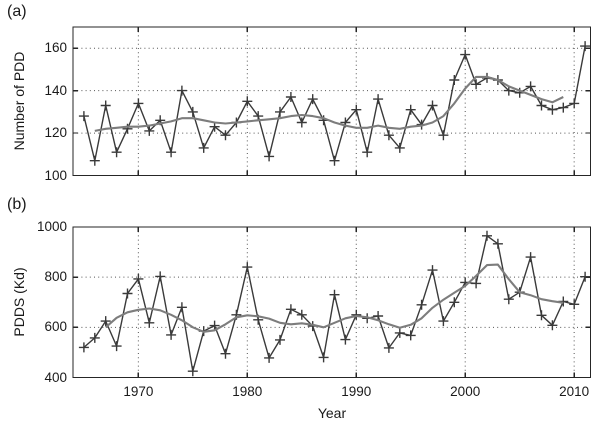 The width and height of the screenshot is (600, 429). Describe the element at coordinates (55, 327) in the screenshot. I see `y-tick-label: 600` at that location.